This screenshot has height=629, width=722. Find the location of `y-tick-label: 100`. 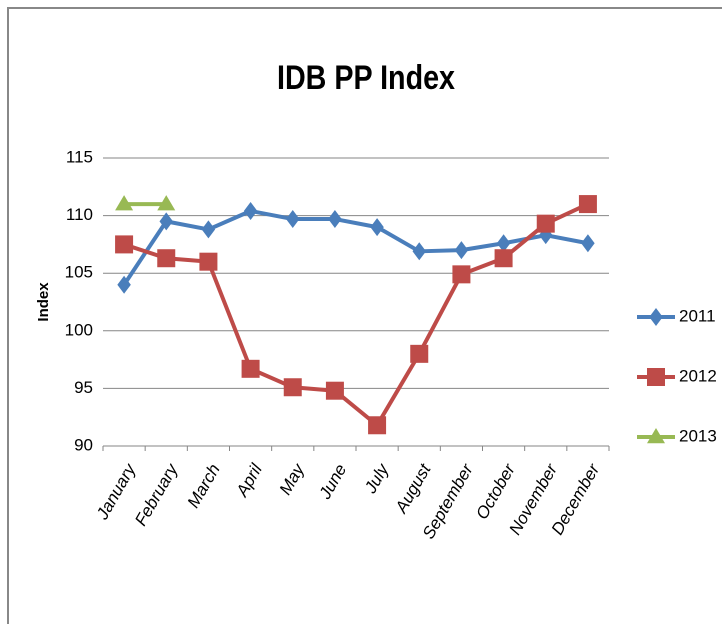

y-tick-label: 100 is located at coordinates (79, 329).